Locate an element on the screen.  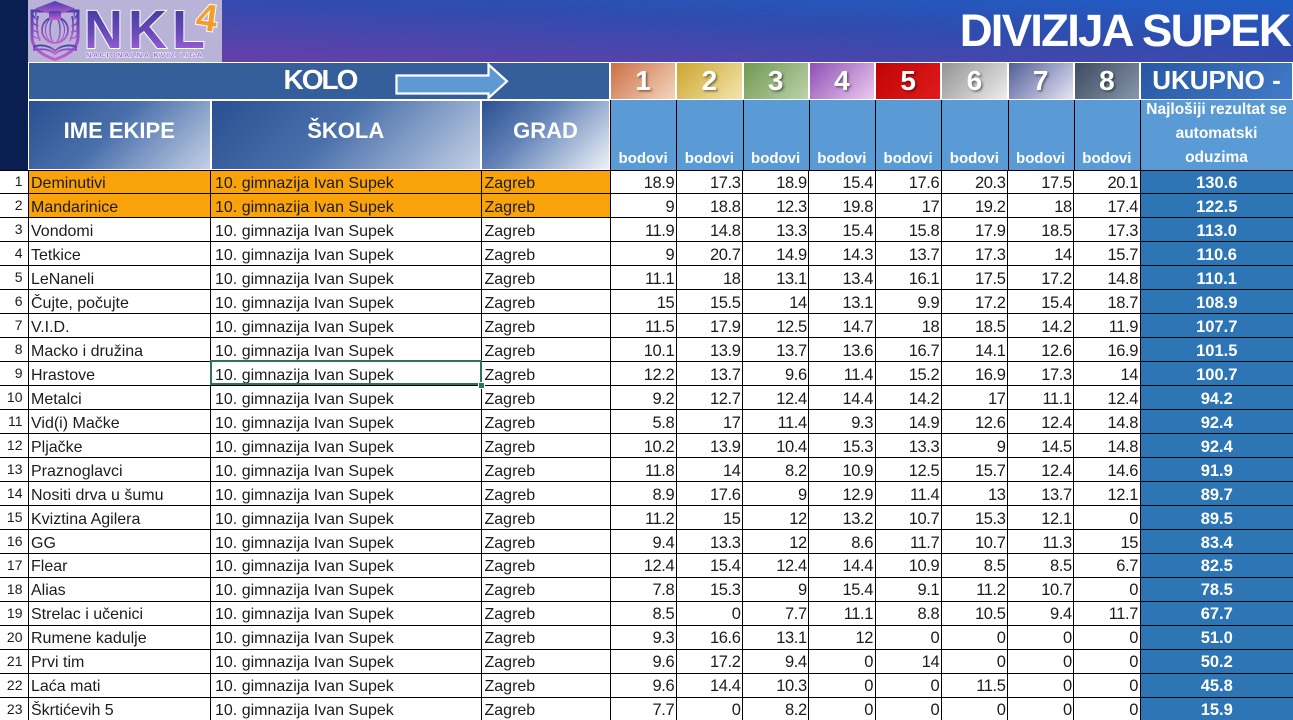
svg-text: NACIONALNA KVIZ LIGA is located at coordinates (144, 55).